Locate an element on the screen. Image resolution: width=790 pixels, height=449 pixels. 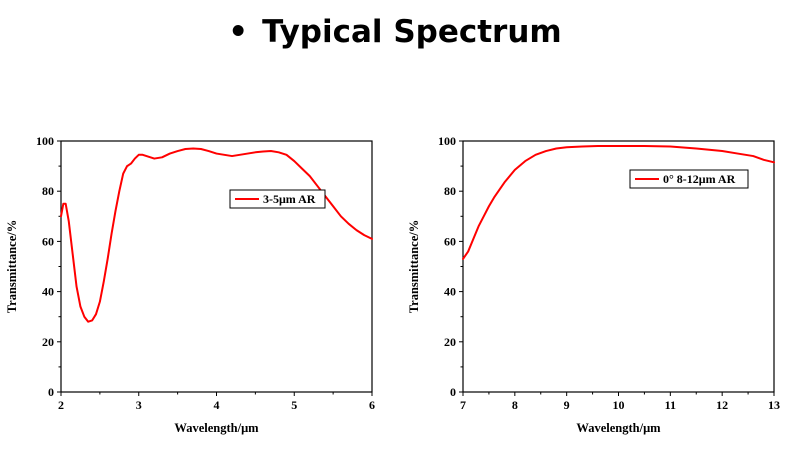
chart-1-y-tick-label: 20 is located at coordinates (450, 342).